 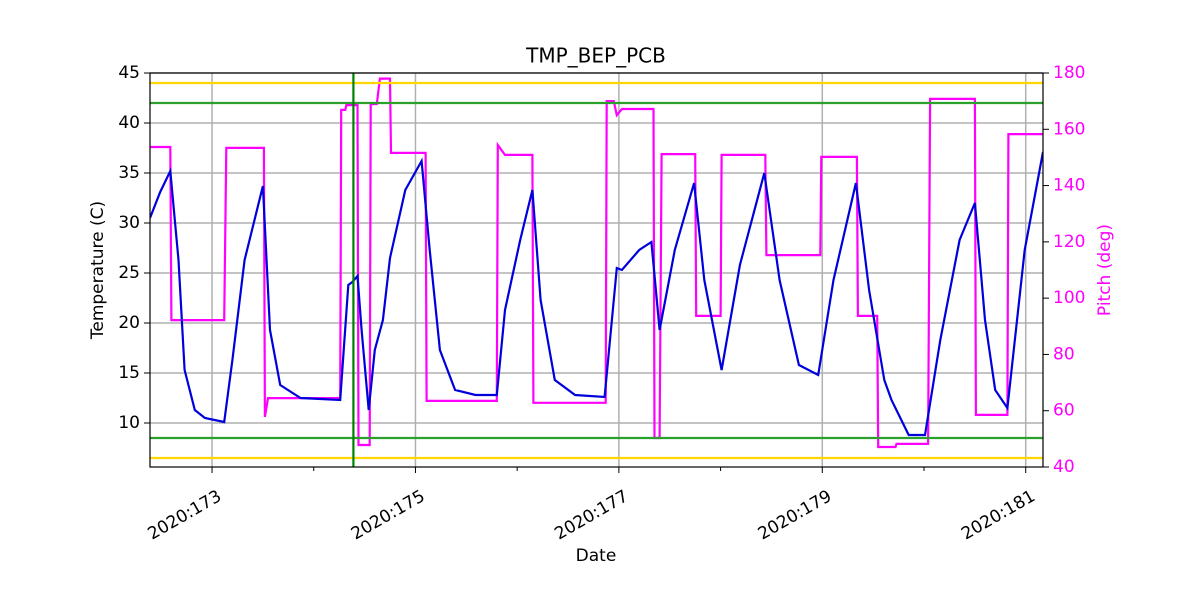 I want to click on x-tick-label: 2020:179, so click(x=795, y=515).